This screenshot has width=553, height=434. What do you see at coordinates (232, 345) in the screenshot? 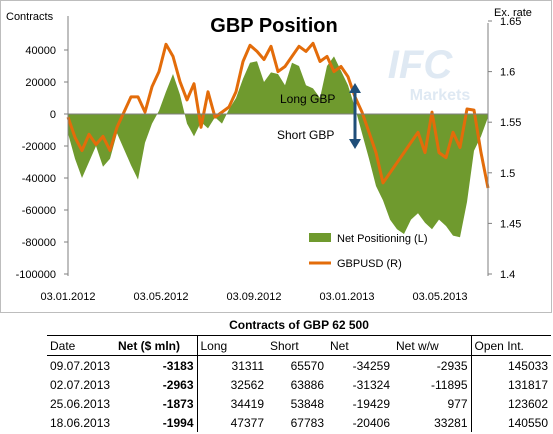
I see `col-header-long: Long` at bounding box center [232, 345].